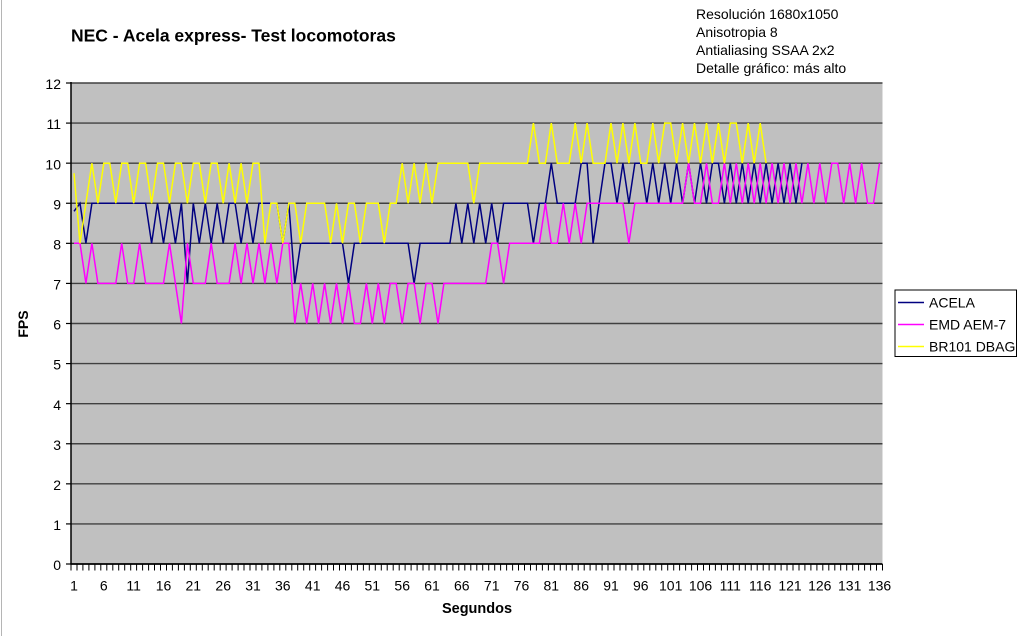  What do you see at coordinates (701, 586) in the screenshot?
I see `svg-text: 106` at bounding box center [701, 586].